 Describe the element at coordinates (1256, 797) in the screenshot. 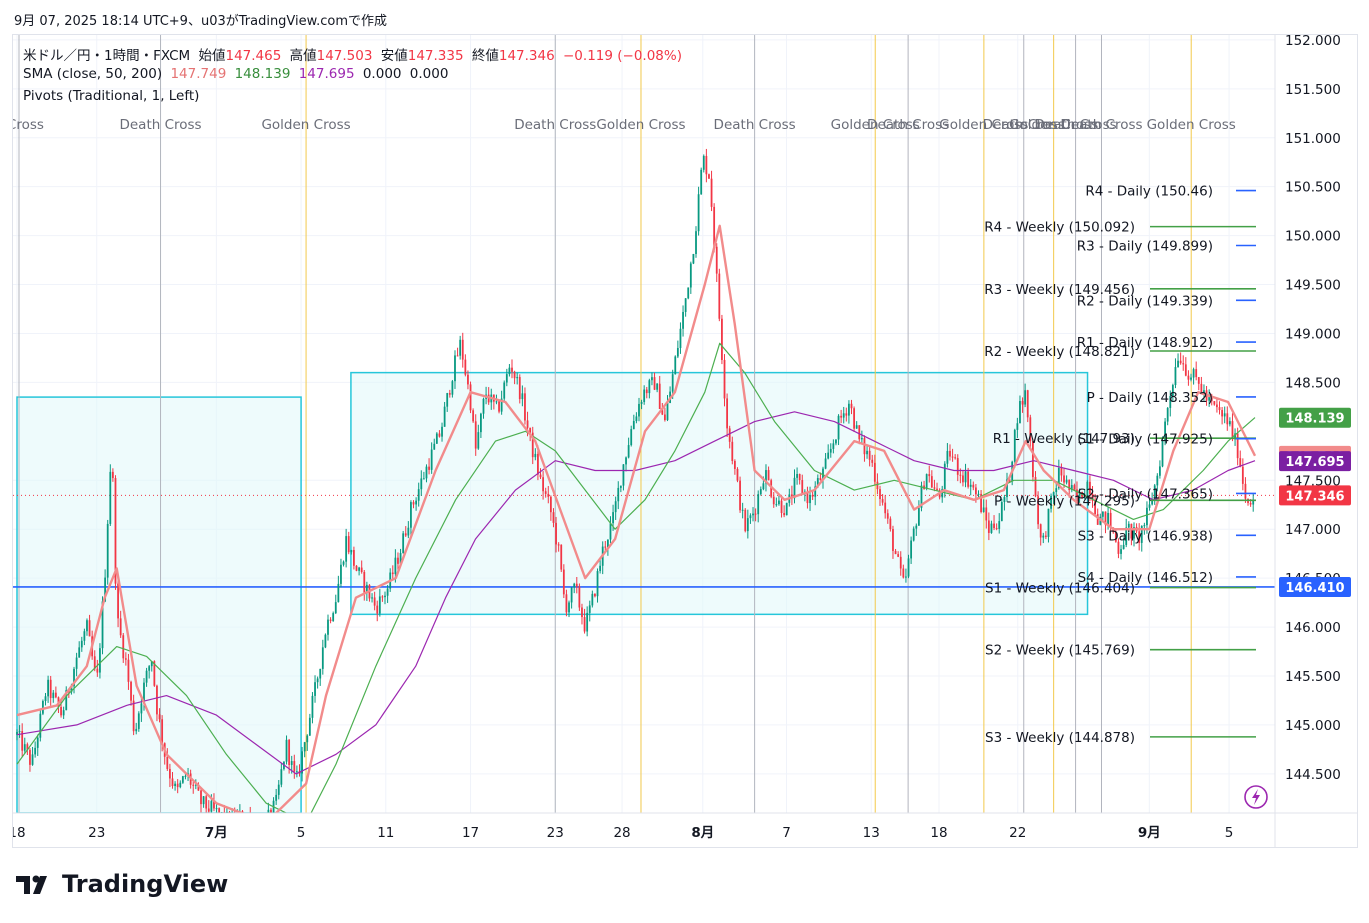

I see `alert-bolt-icon` at that location.